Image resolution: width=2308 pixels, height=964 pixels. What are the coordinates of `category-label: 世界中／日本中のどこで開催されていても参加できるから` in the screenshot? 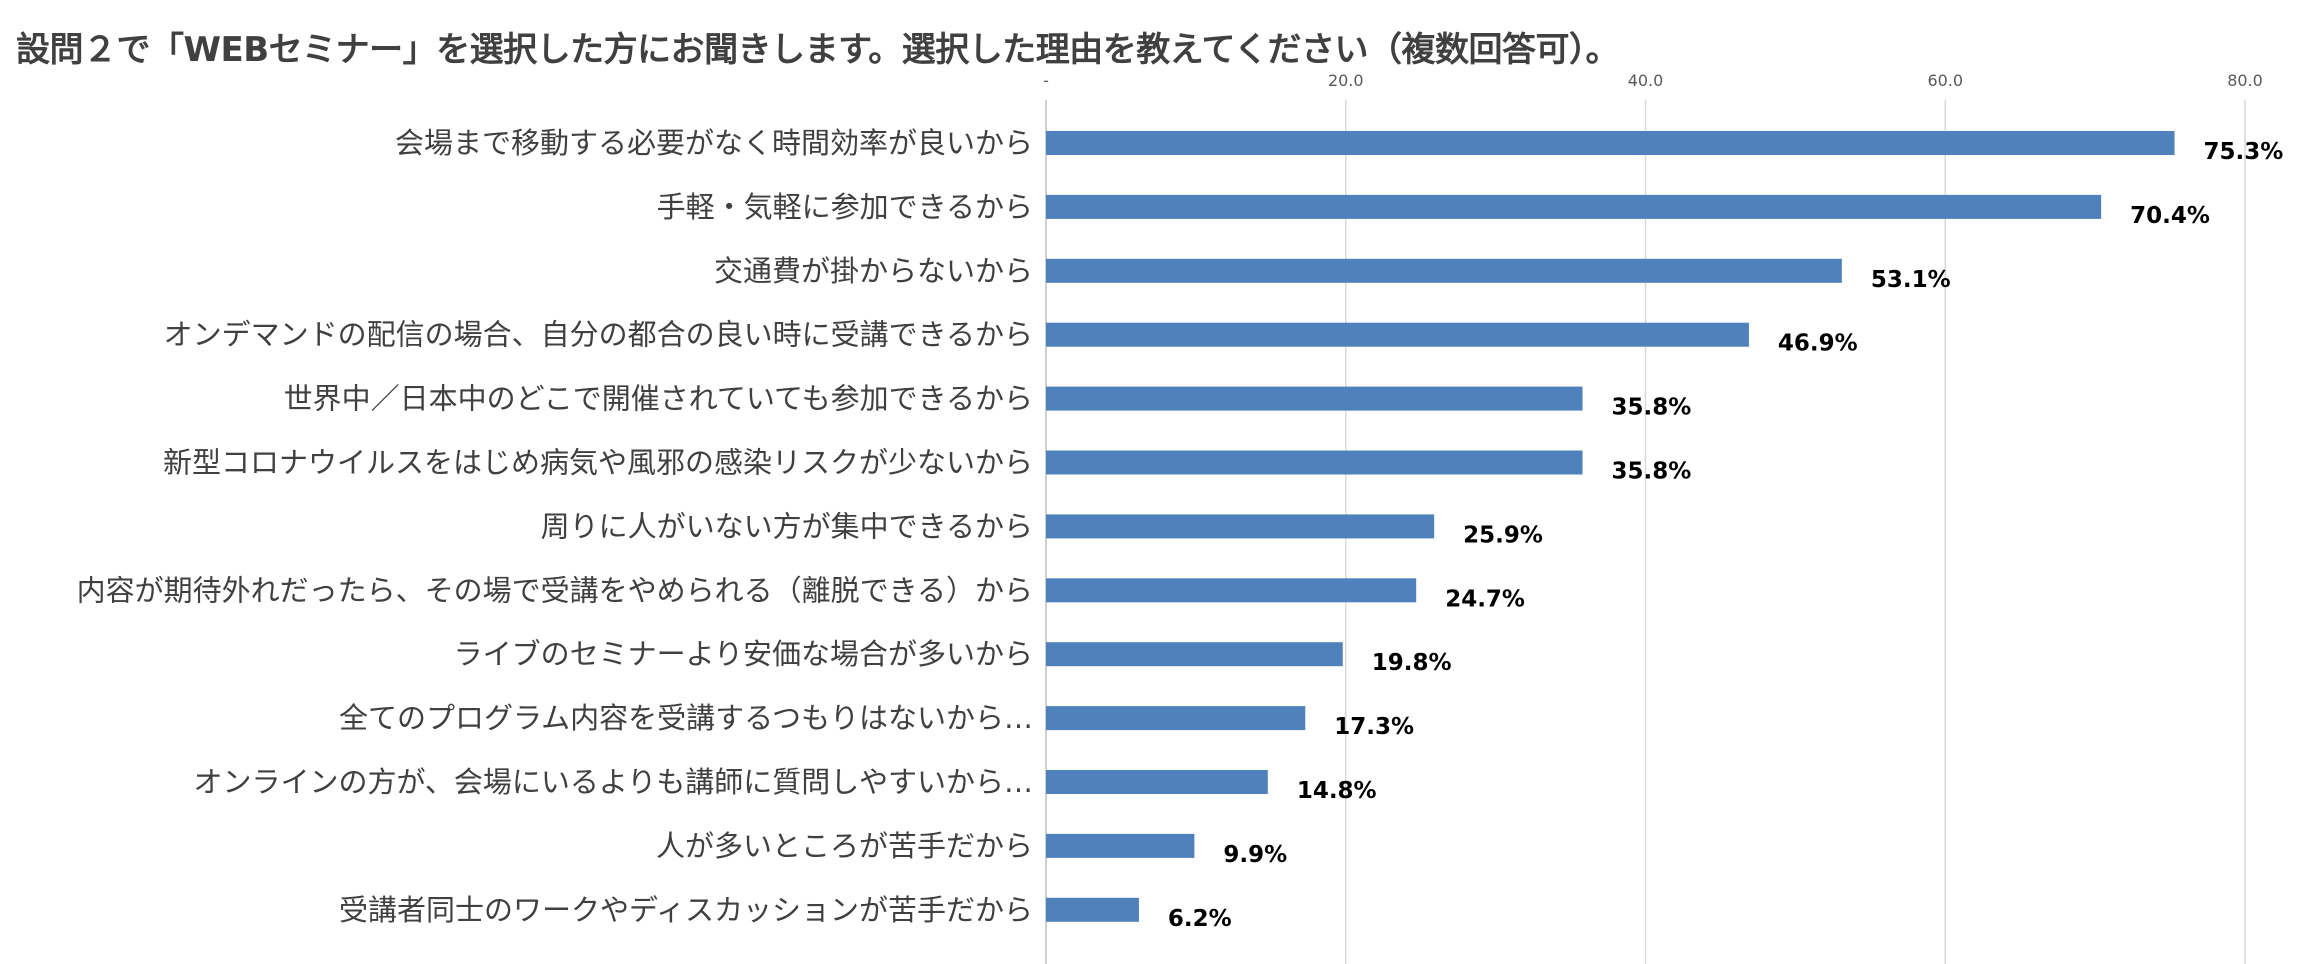 It's located at (658, 399).